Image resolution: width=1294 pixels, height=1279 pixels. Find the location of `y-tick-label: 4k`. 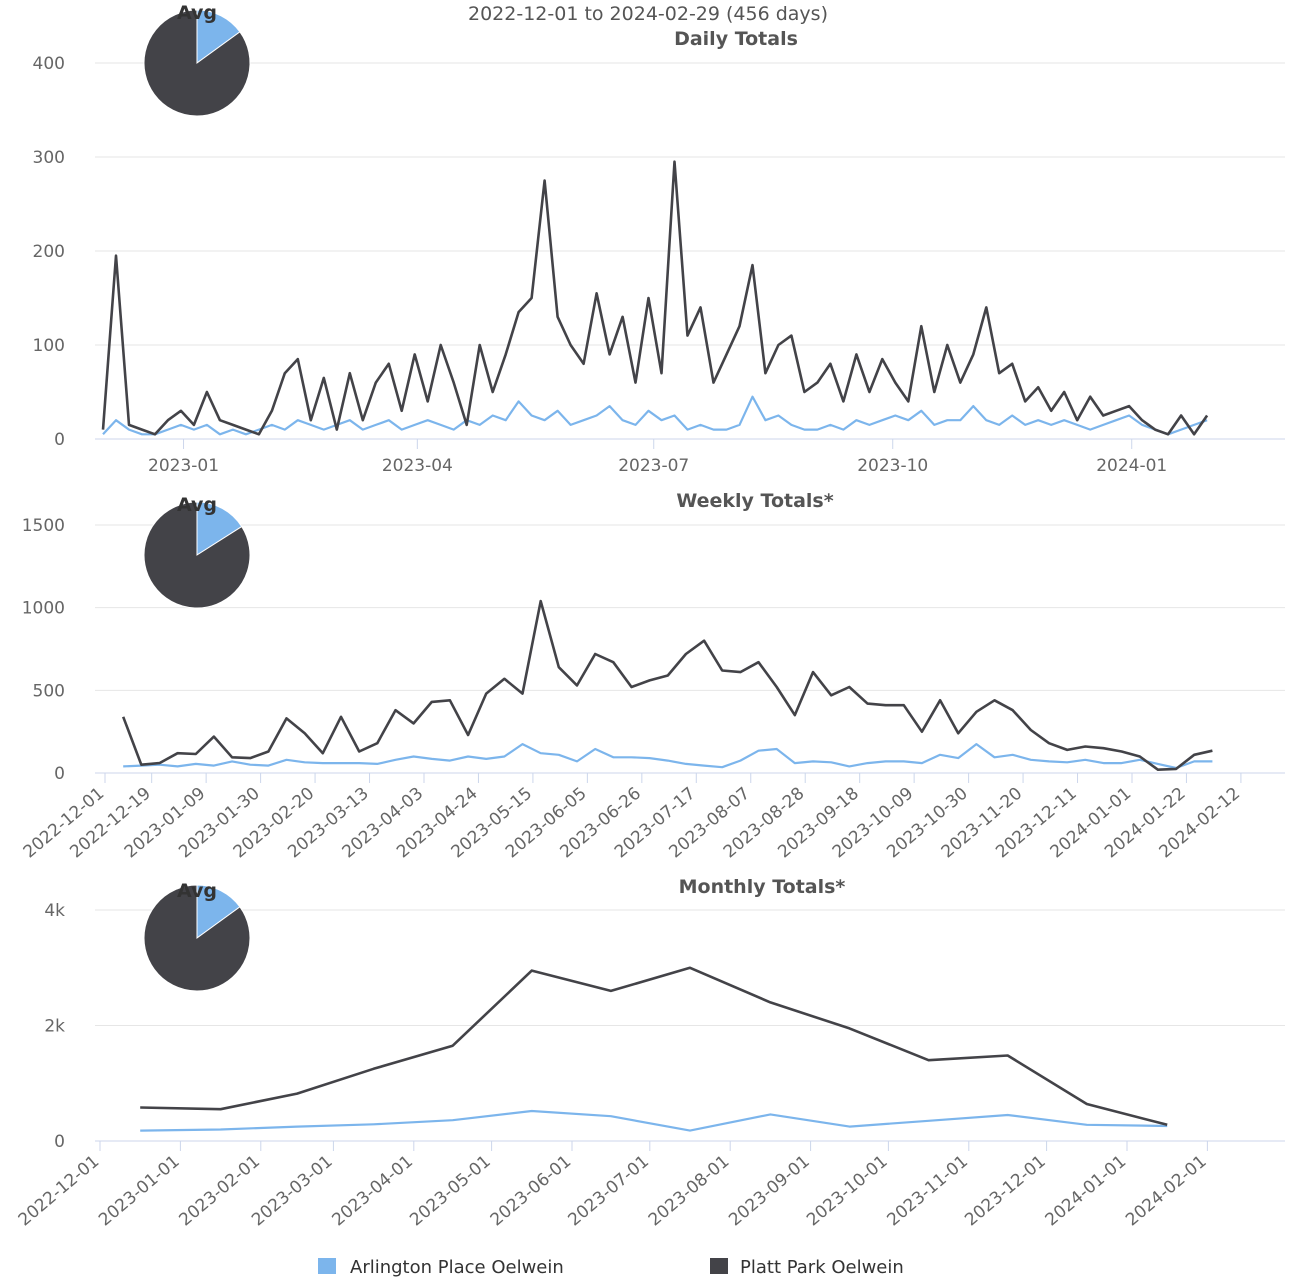

y-tick-label: 4k is located at coordinates (54, 911).